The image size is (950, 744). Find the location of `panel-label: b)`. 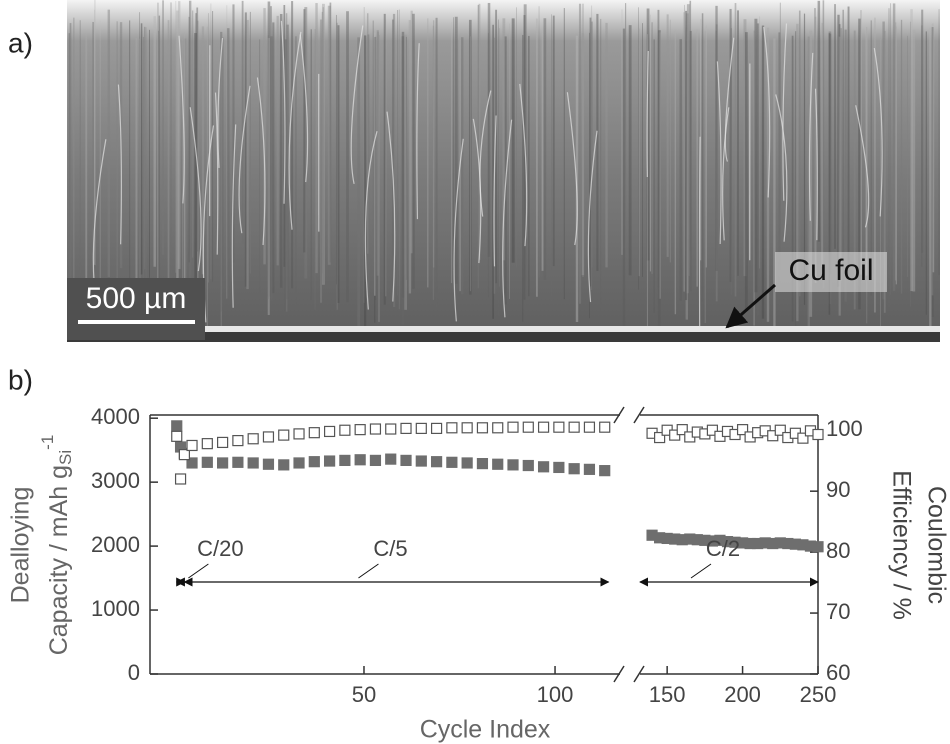

panel-label: b) is located at coordinates (20, 379).